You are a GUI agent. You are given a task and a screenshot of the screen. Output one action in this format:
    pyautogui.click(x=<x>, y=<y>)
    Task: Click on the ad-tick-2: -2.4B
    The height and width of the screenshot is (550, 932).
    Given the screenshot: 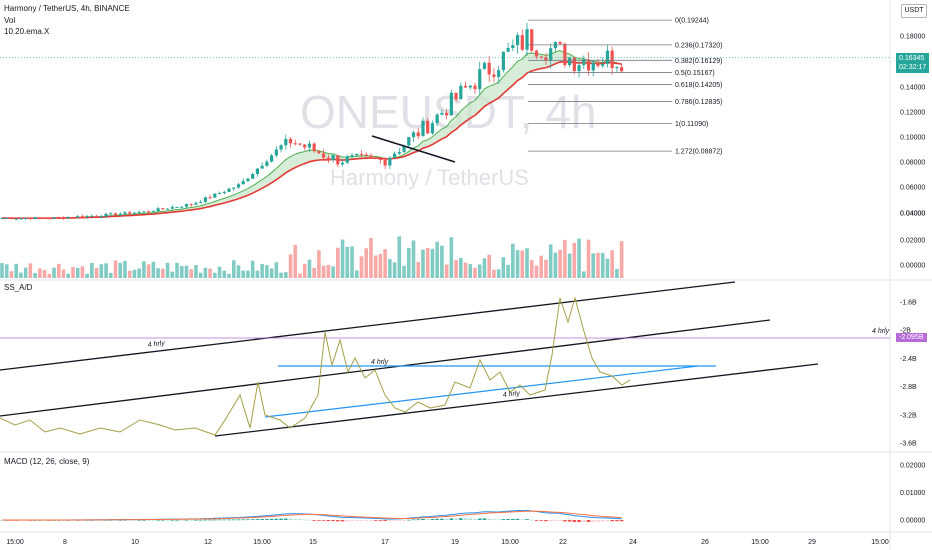 What is the action you would take?
    pyautogui.click(x=908, y=359)
    